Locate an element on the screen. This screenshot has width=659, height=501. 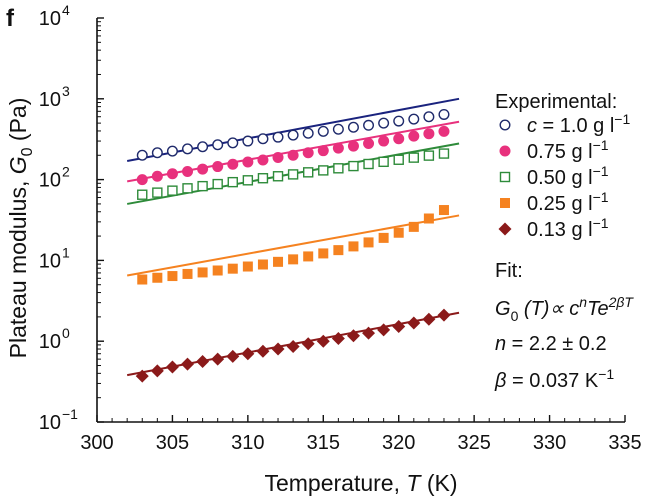
x-tick-label: 320 is located at coordinates (398, 443).